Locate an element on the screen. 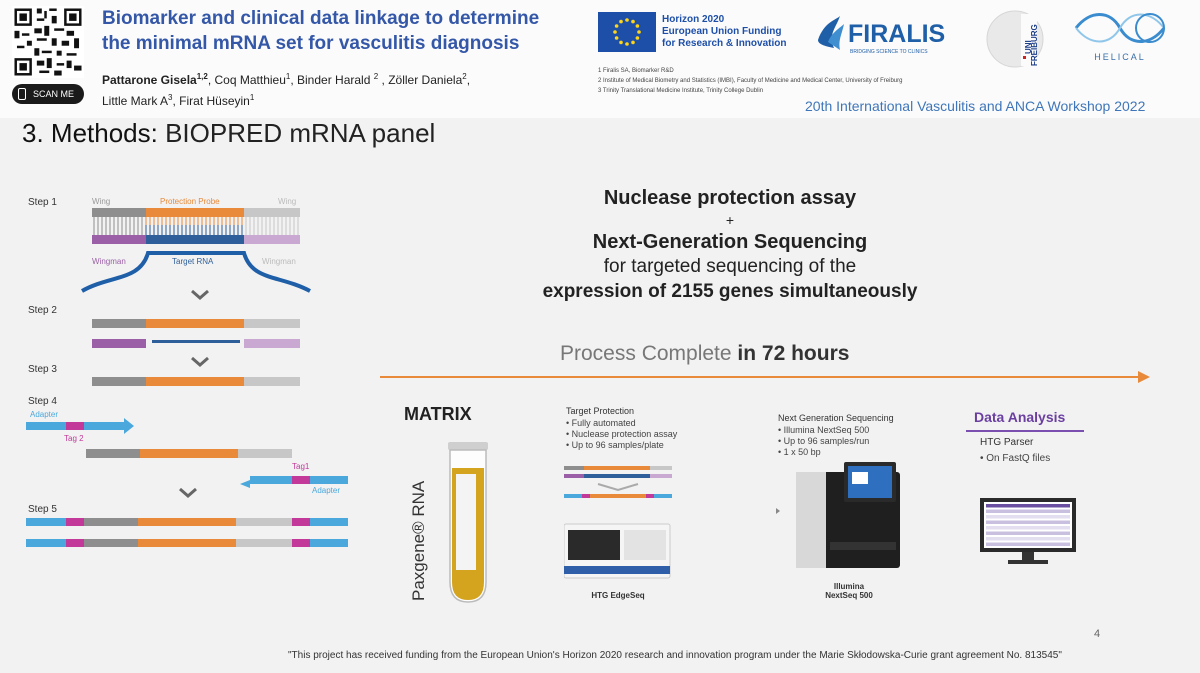 This screenshot has height=673, width=1200. wing-label-right: Wing is located at coordinates (287, 201).